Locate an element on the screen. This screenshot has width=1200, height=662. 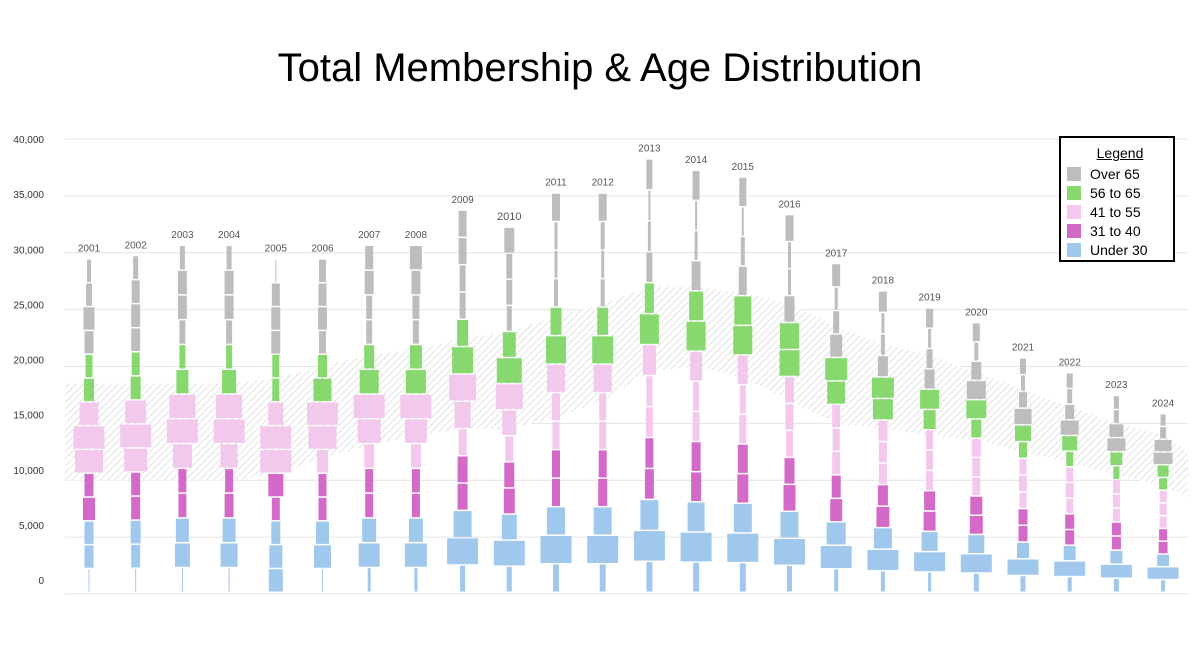
year-bar-2023 is located at coordinates (1116, 494).